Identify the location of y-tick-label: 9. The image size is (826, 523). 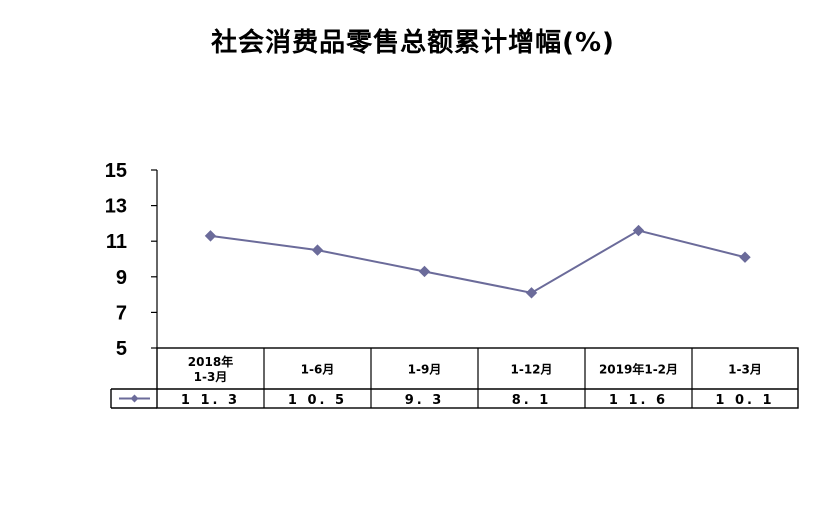
(121, 278).